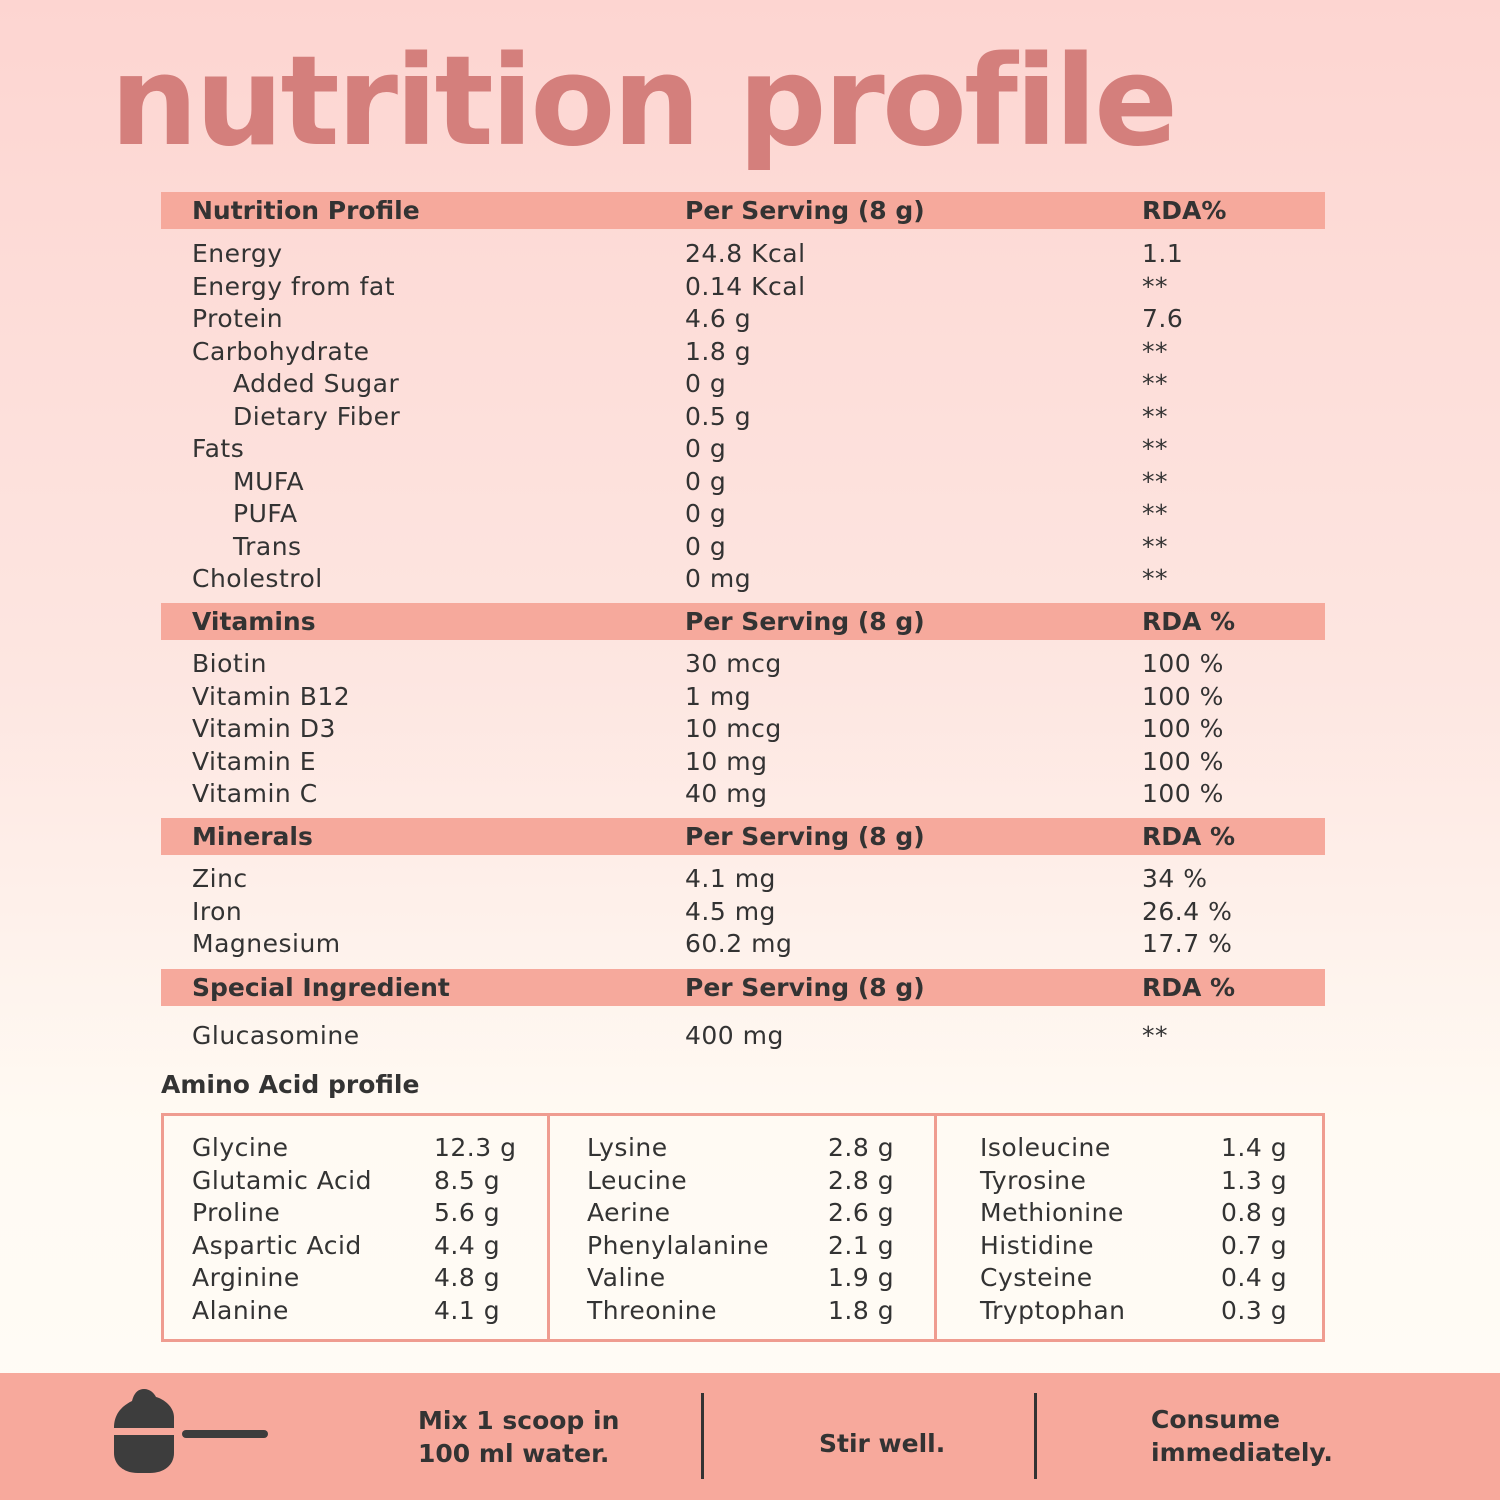  I want to click on table-cell: 400 mg, so click(734, 1035).